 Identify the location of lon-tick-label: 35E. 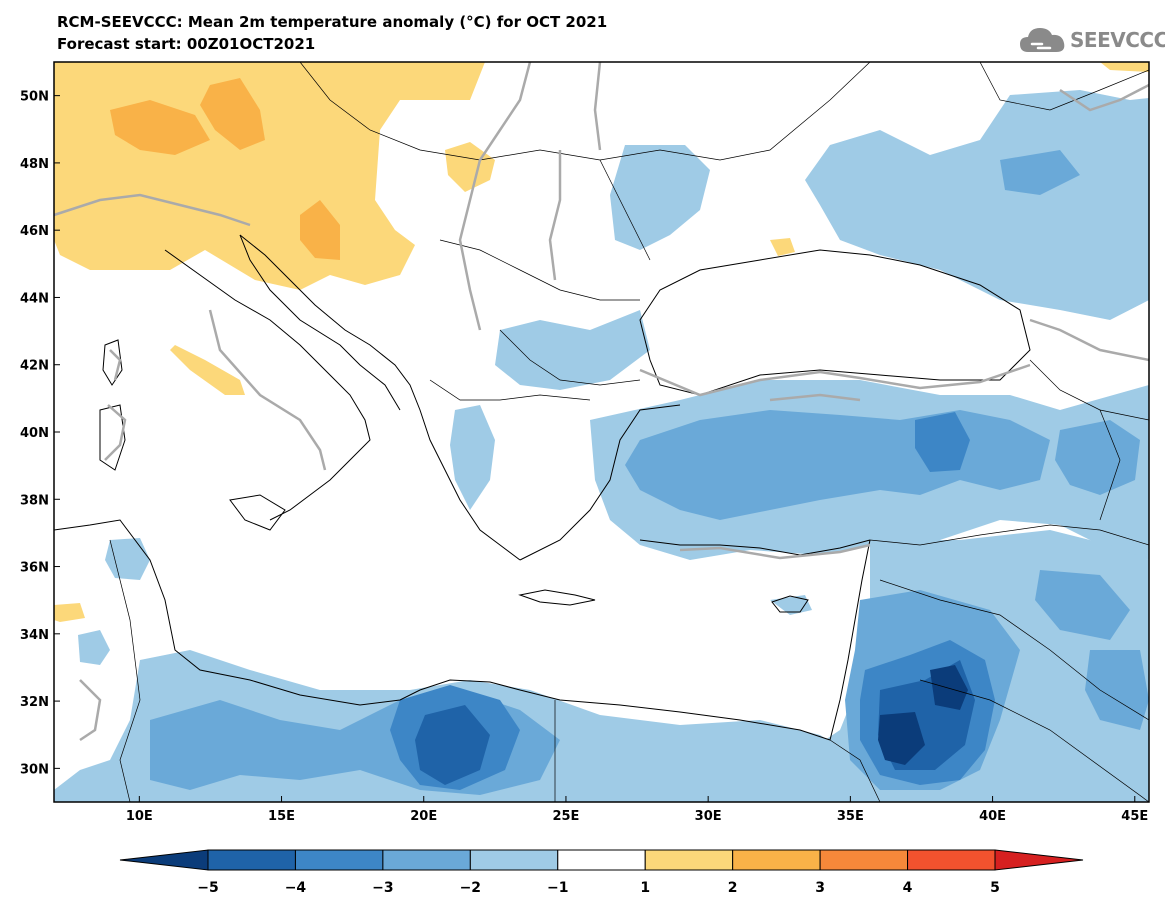
(850, 816).